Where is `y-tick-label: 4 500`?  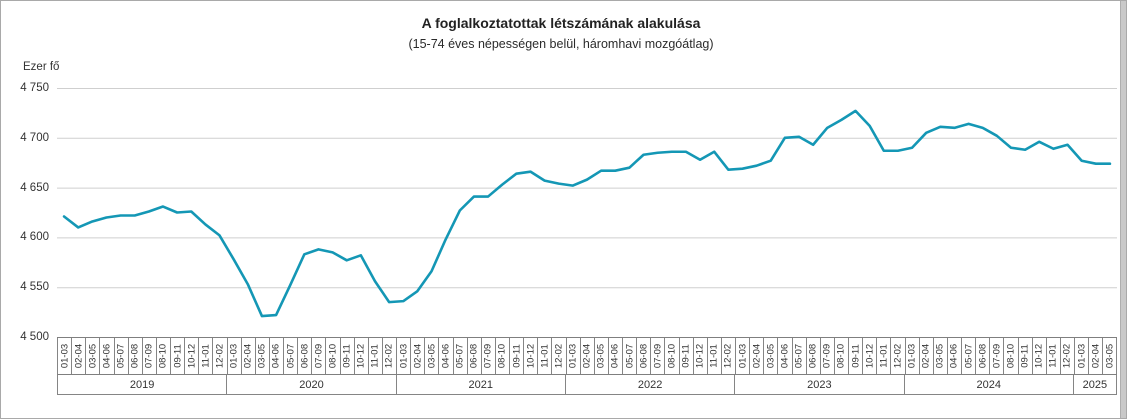 y-tick-label: 4 500 is located at coordinates (34, 337).